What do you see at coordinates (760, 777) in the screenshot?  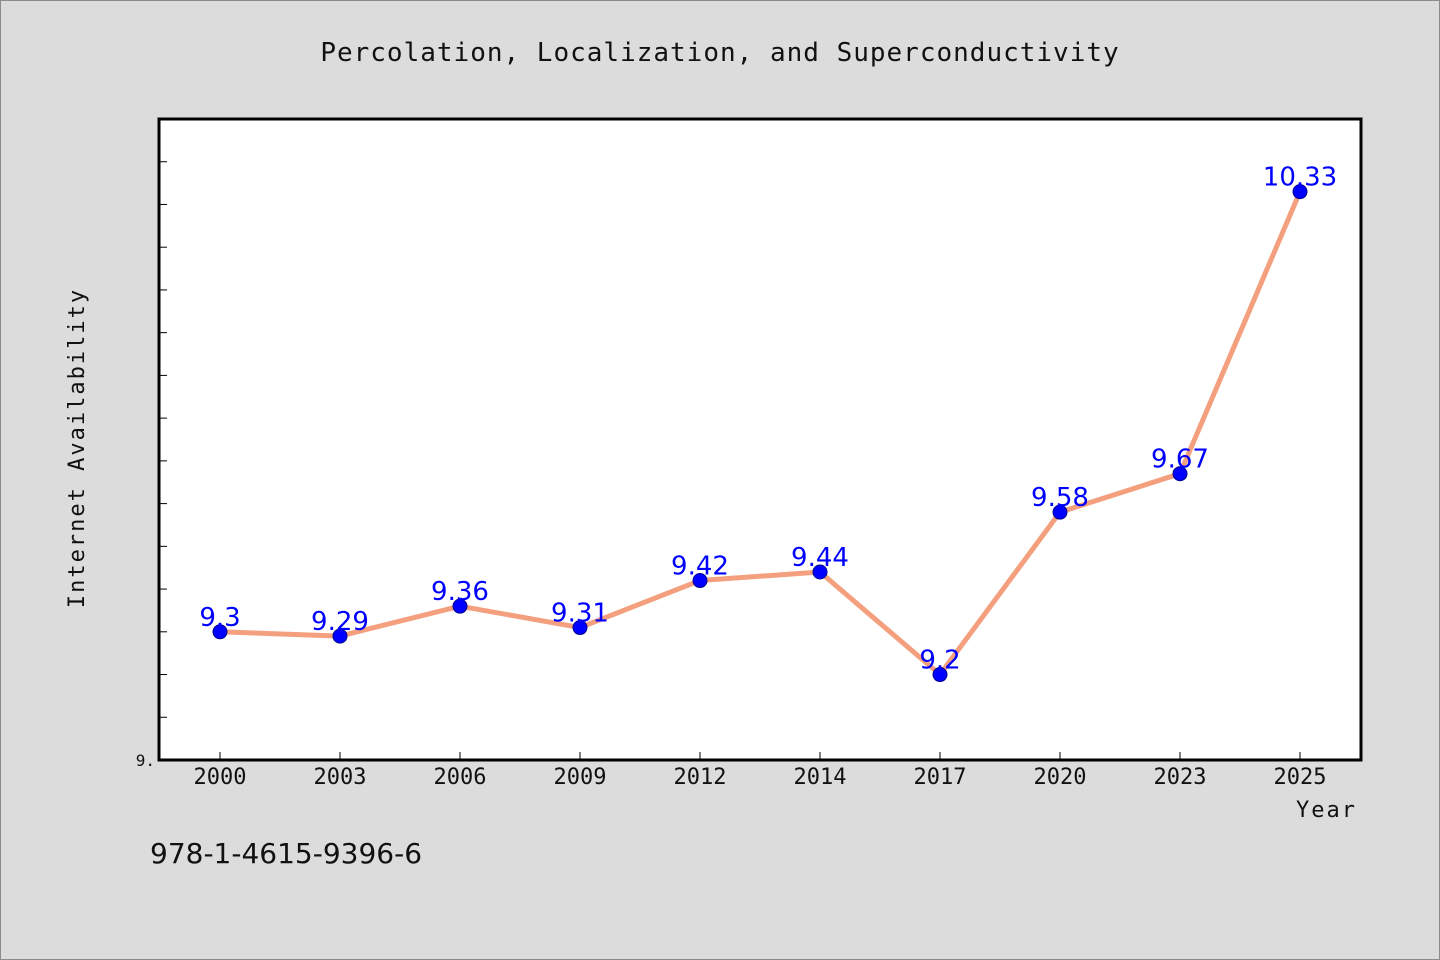 I see `x-tick-labels: 2000 2003 2006 2009 2012 2014 2017 2020 2023 2025` at bounding box center [760, 777].